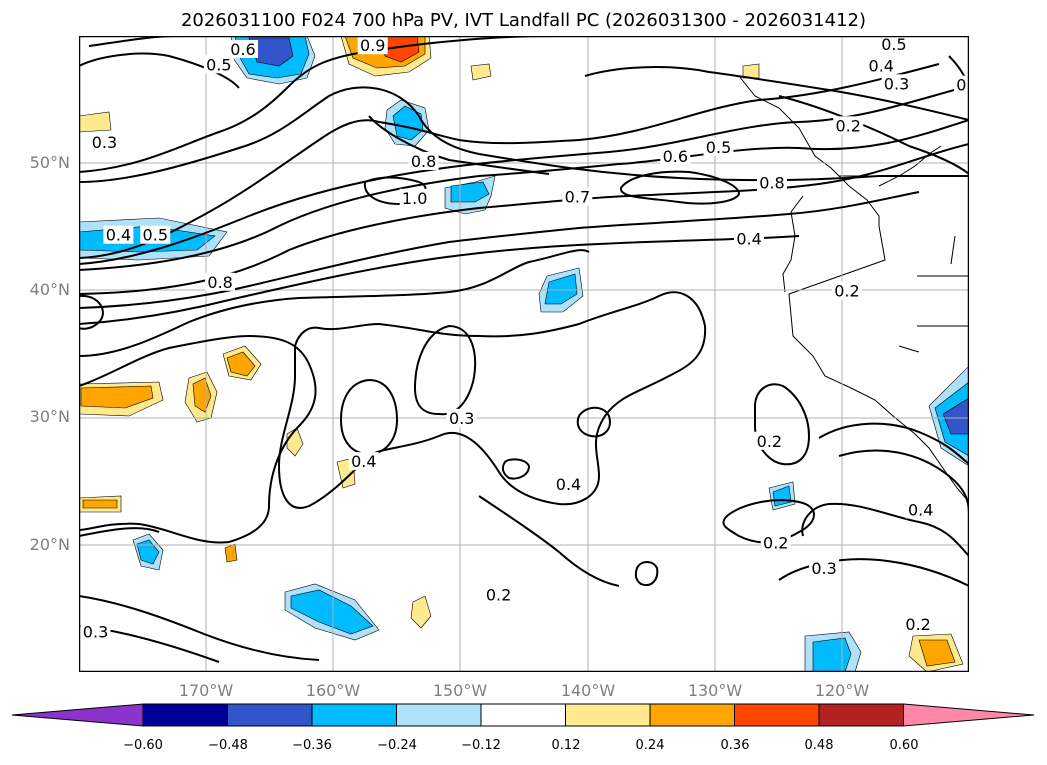 The height and width of the screenshot is (765, 1047). I want to click on colorbar-cells, so click(523, 715).